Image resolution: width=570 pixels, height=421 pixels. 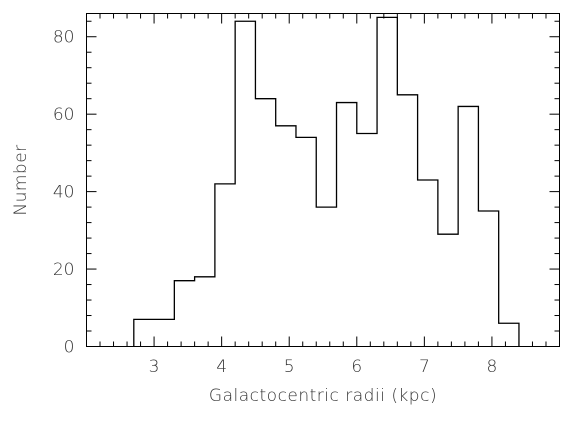 I want to click on x-tick-label: 5, so click(x=289, y=367).